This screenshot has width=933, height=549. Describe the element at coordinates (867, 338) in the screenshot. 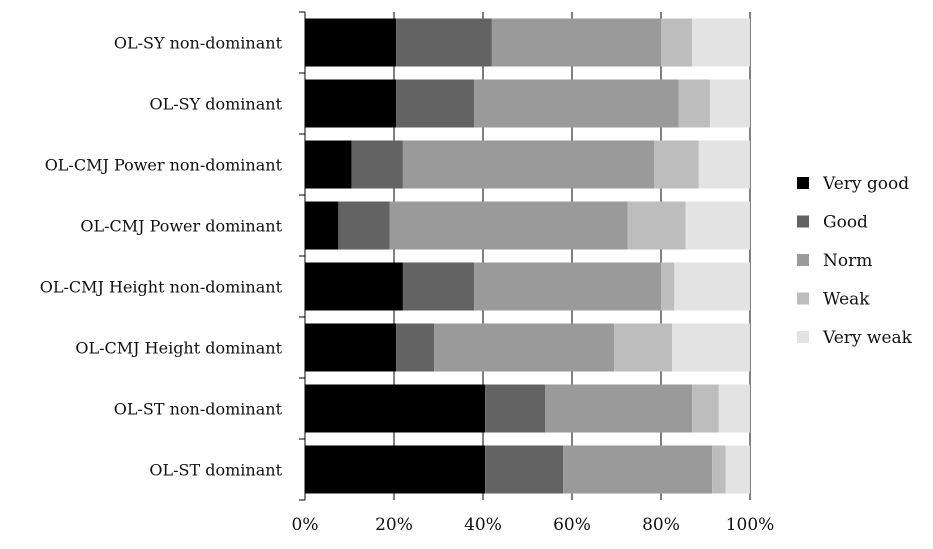

I see `legend-label: Very weak` at that location.